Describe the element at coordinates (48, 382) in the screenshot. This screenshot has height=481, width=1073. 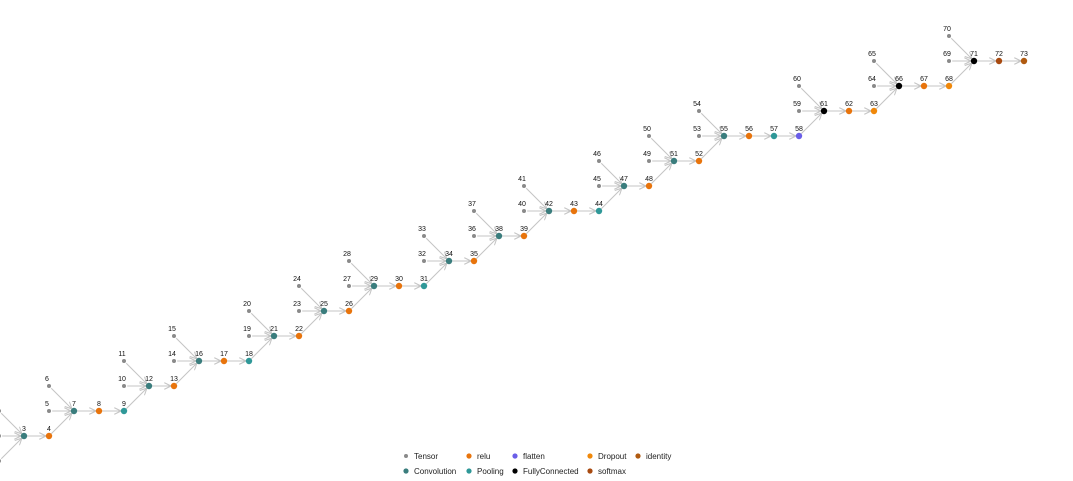
I see `node-6: 6` at that location.